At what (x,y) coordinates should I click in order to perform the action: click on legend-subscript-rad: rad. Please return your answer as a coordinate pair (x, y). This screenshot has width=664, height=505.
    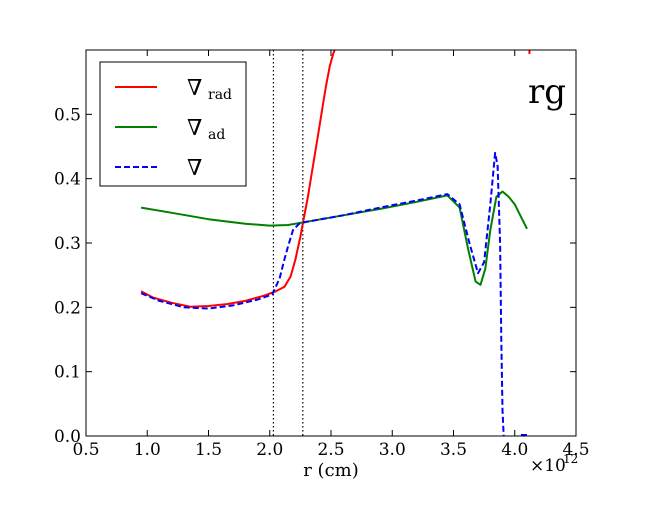
    Looking at the image, I should click on (220, 95).